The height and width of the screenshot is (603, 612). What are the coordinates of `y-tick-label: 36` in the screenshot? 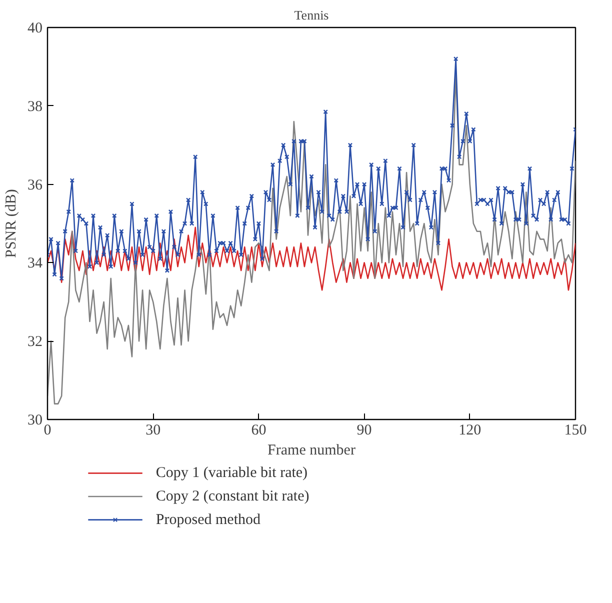 It's located at (35, 185).